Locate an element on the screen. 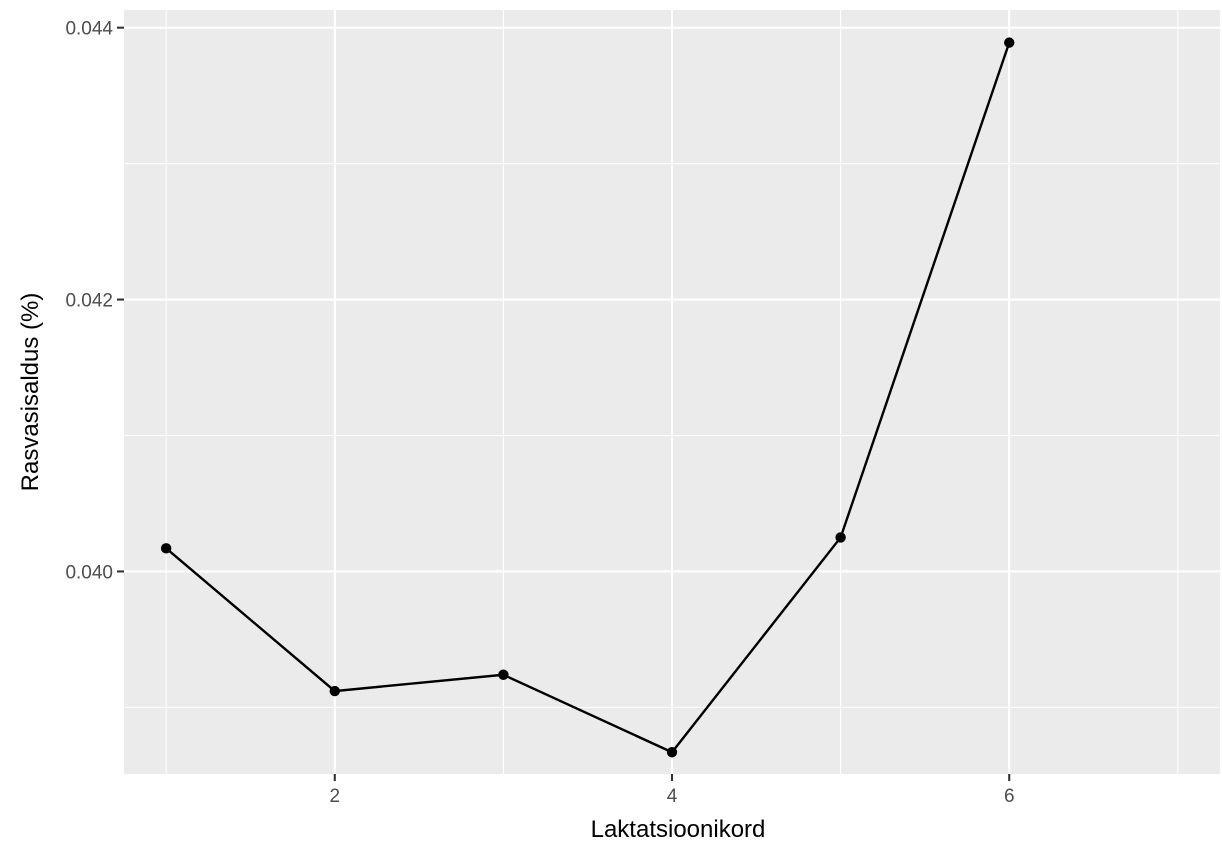 The width and height of the screenshot is (1222, 843). x-tick-label: 6 is located at coordinates (1009, 796).